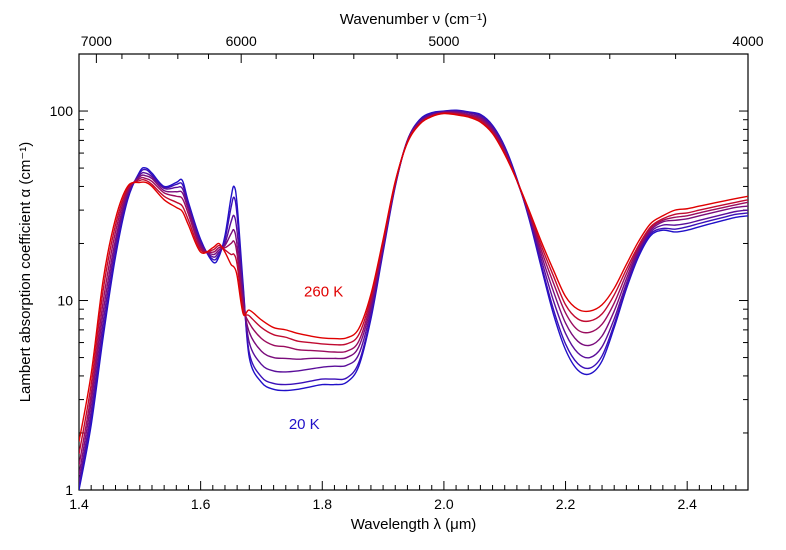  What do you see at coordinates (304, 424) in the screenshot?
I see `annotation-20k: 20 K` at bounding box center [304, 424].